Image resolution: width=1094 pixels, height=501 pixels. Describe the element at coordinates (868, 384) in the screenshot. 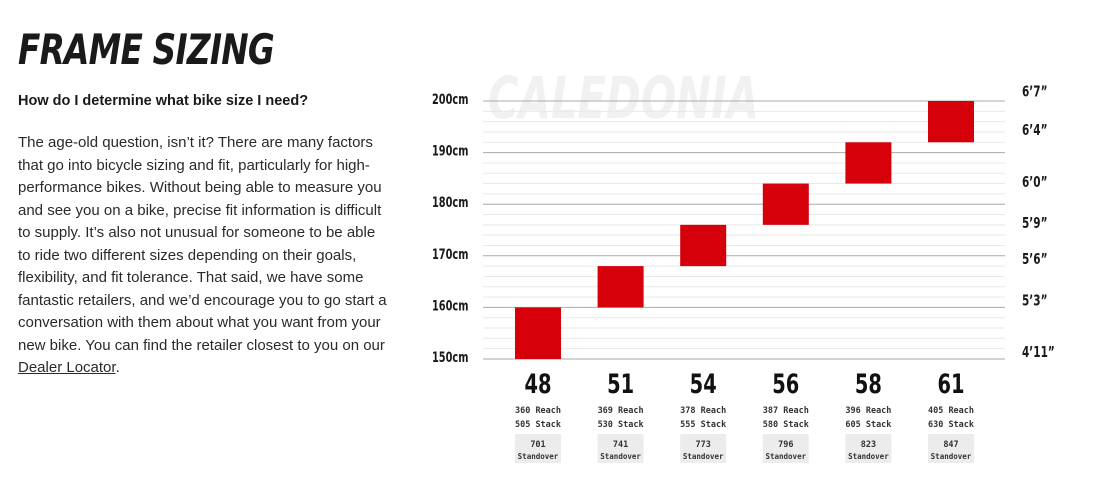

I see `frame-size-label: 58` at that location.